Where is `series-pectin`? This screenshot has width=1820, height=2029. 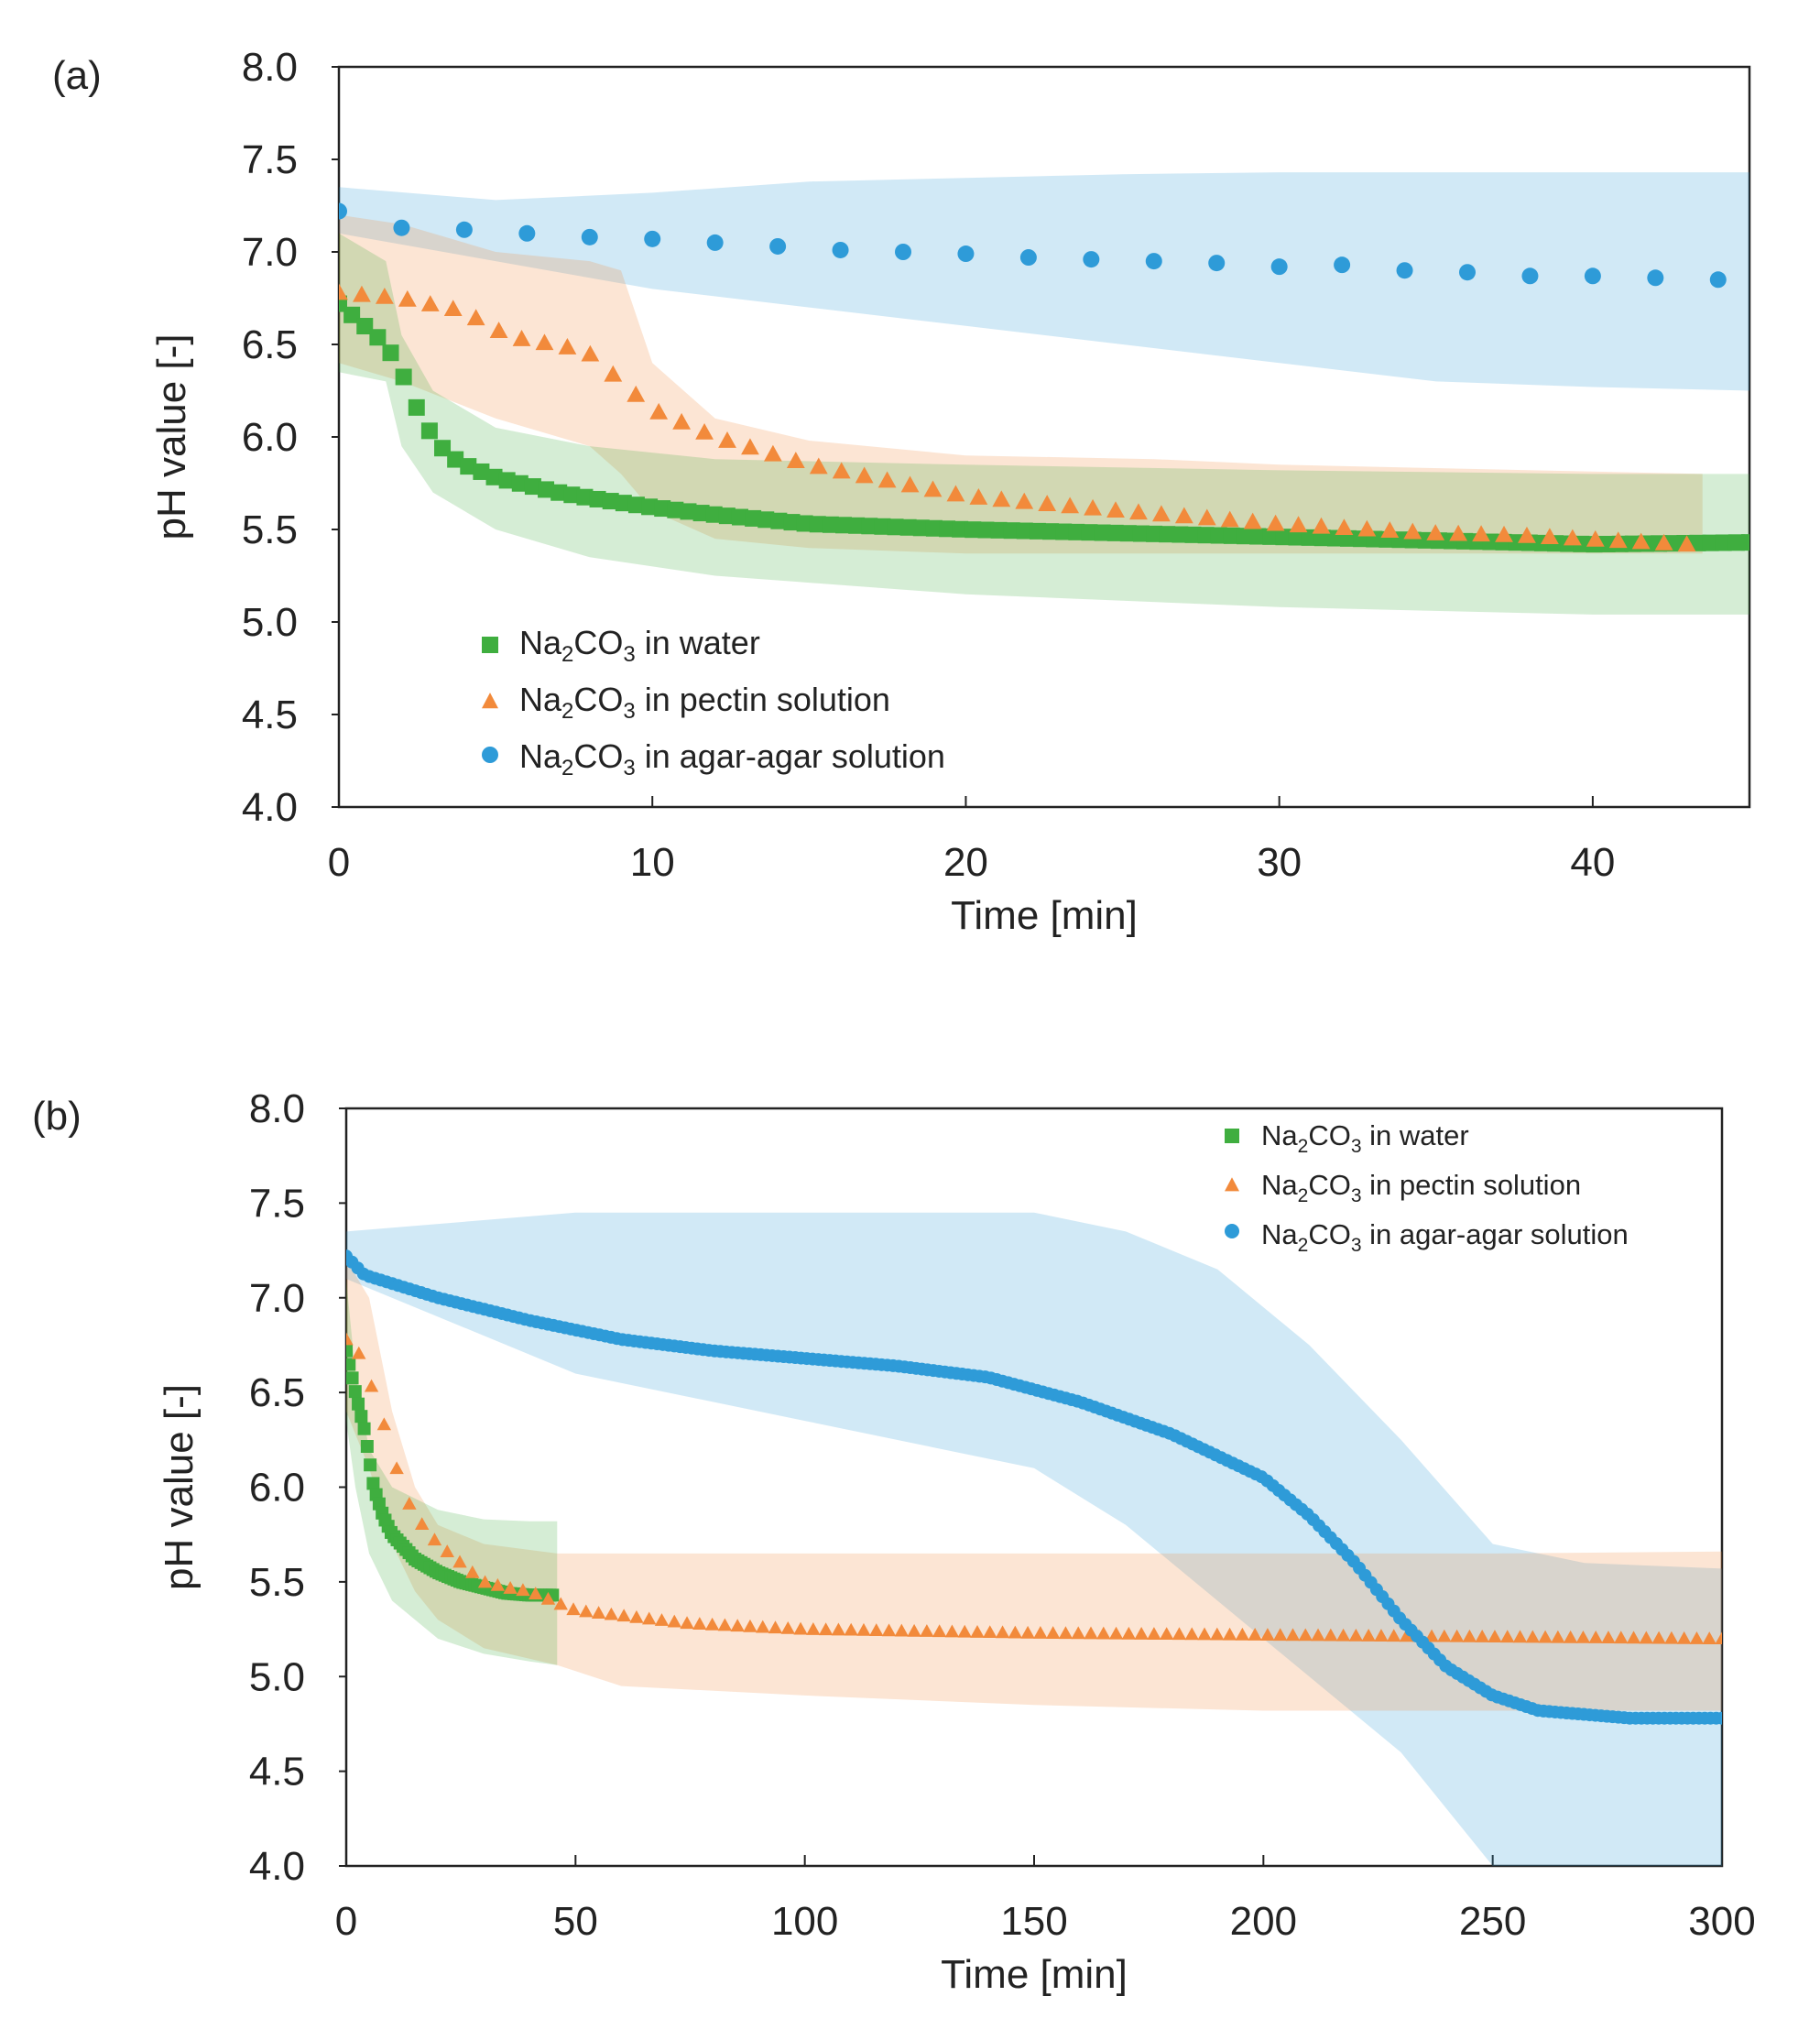
series-pectin is located at coordinates (1017, 417).